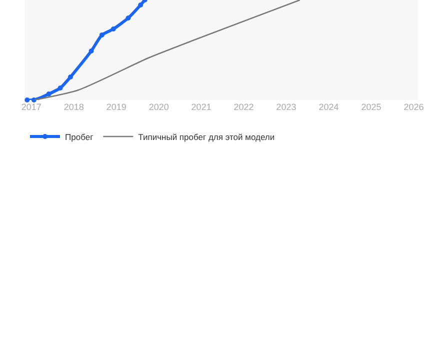 Image resolution: width=440 pixels, height=350 pixels. What do you see at coordinates (328, 107) in the screenshot?
I see `x-tick-label: 2024` at bounding box center [328, 107].